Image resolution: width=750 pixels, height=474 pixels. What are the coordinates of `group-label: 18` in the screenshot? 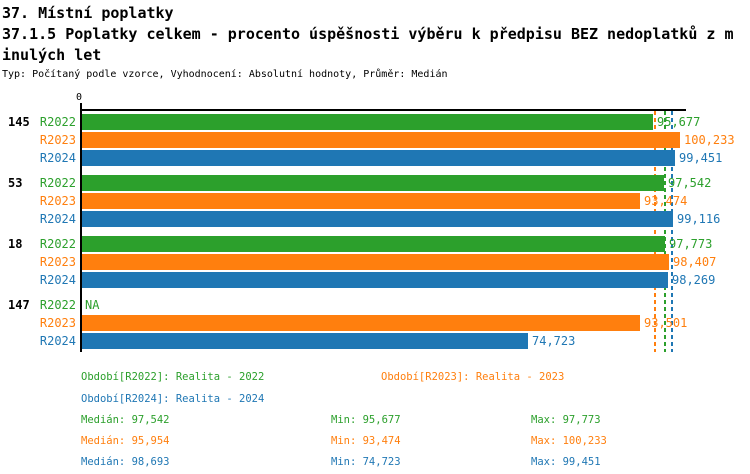 It's located at (15, 244).